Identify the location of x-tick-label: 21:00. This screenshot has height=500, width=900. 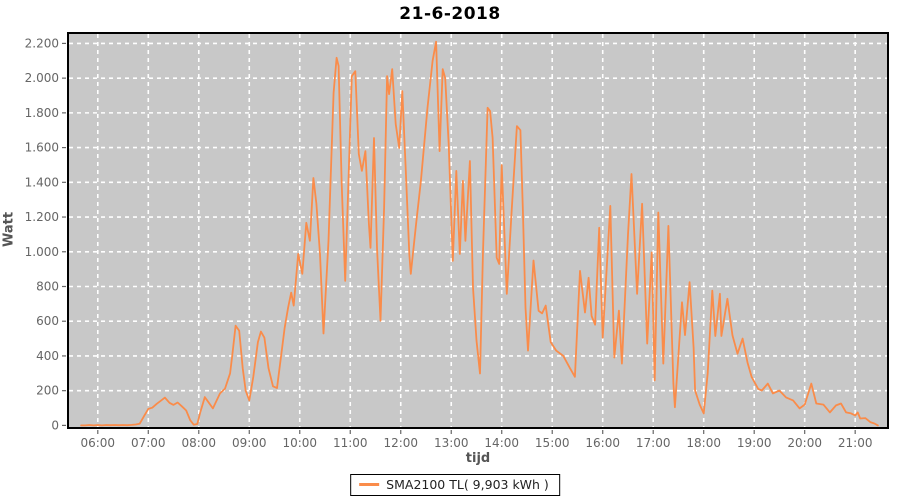
(855, 443).